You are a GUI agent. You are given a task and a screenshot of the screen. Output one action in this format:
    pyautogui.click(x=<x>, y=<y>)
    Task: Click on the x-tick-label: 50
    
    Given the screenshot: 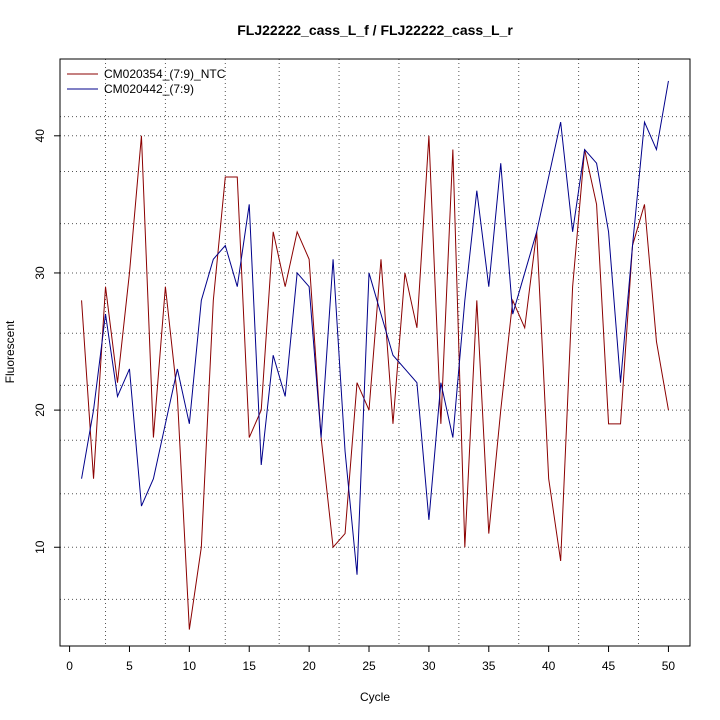 What is the action you would take?
    pyautogui.click(x=669, y=666)
    